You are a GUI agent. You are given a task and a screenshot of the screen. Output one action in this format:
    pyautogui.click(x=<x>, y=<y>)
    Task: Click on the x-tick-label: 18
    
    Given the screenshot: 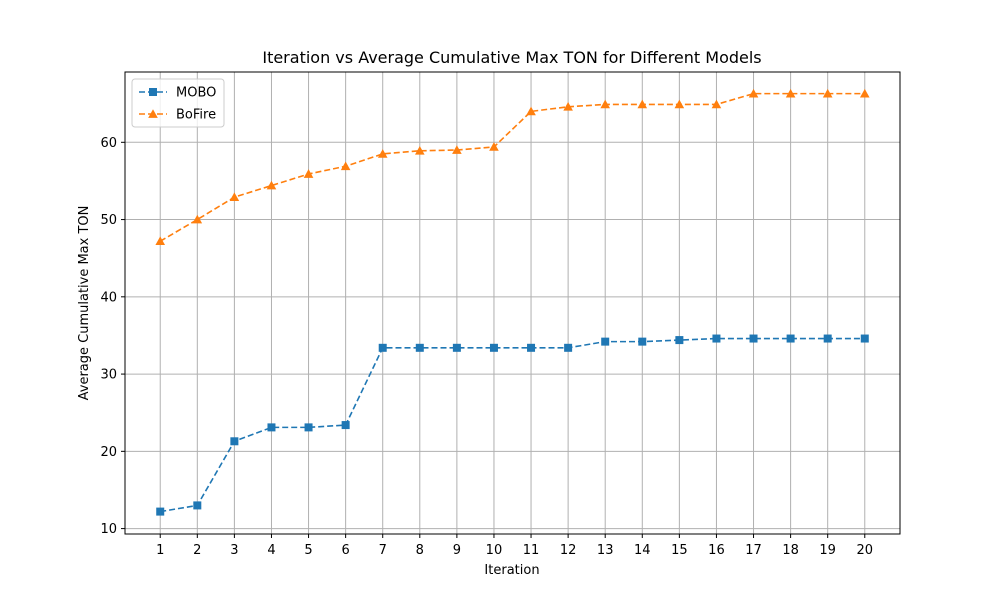 What is the action you would take?
    pyautogui.click(x=790, y=550)
    